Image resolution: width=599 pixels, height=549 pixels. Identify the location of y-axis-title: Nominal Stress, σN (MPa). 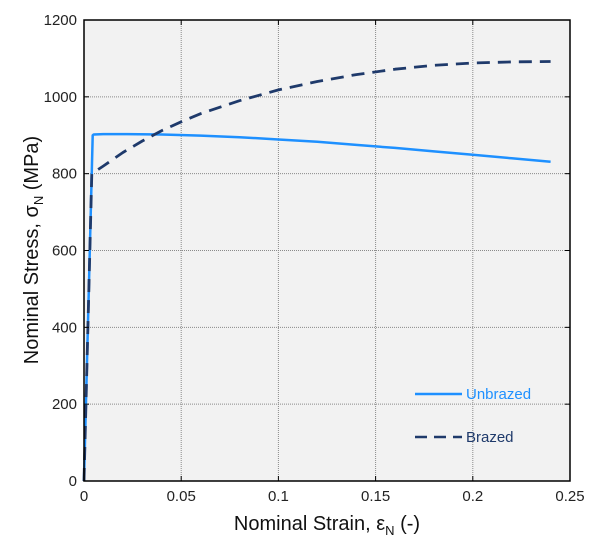
(33, 250).